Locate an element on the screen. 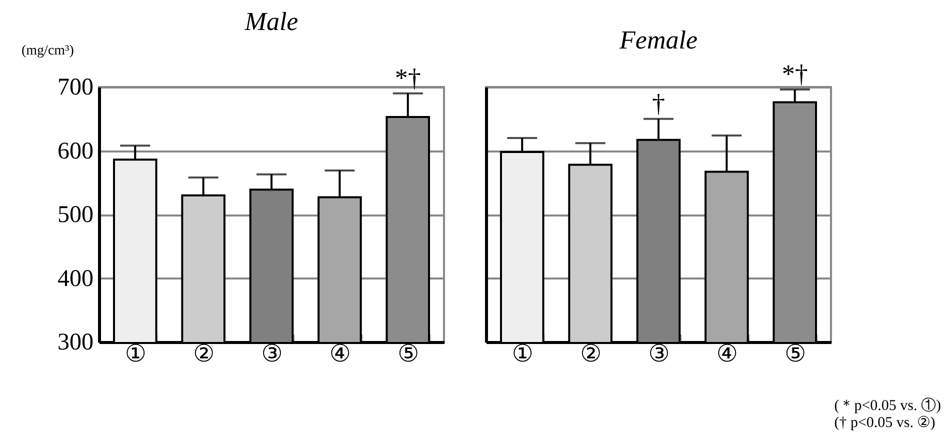  y-axis-title: (mg/cm³) is located at coordinates (48, 51).